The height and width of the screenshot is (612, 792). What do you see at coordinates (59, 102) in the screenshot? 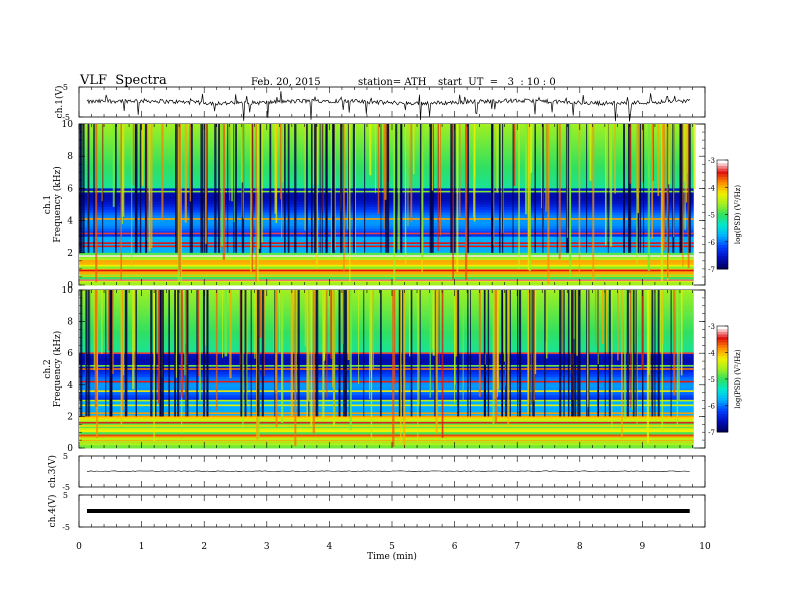
I see `y-axis-label: ch.1(V)` at bounding box center [59, 102].